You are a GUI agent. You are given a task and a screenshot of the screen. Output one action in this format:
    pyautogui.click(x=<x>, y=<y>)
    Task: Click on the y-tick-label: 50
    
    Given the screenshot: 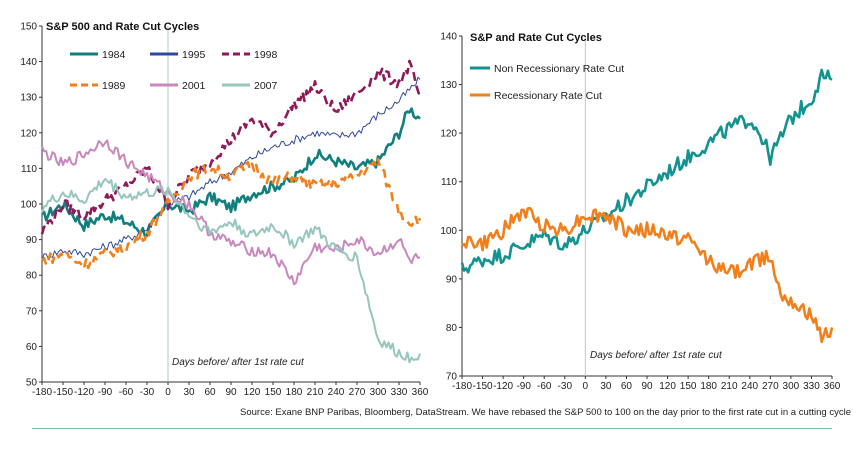 What is the action you would take?
    pyautogui.click(x=32, y=383)
    